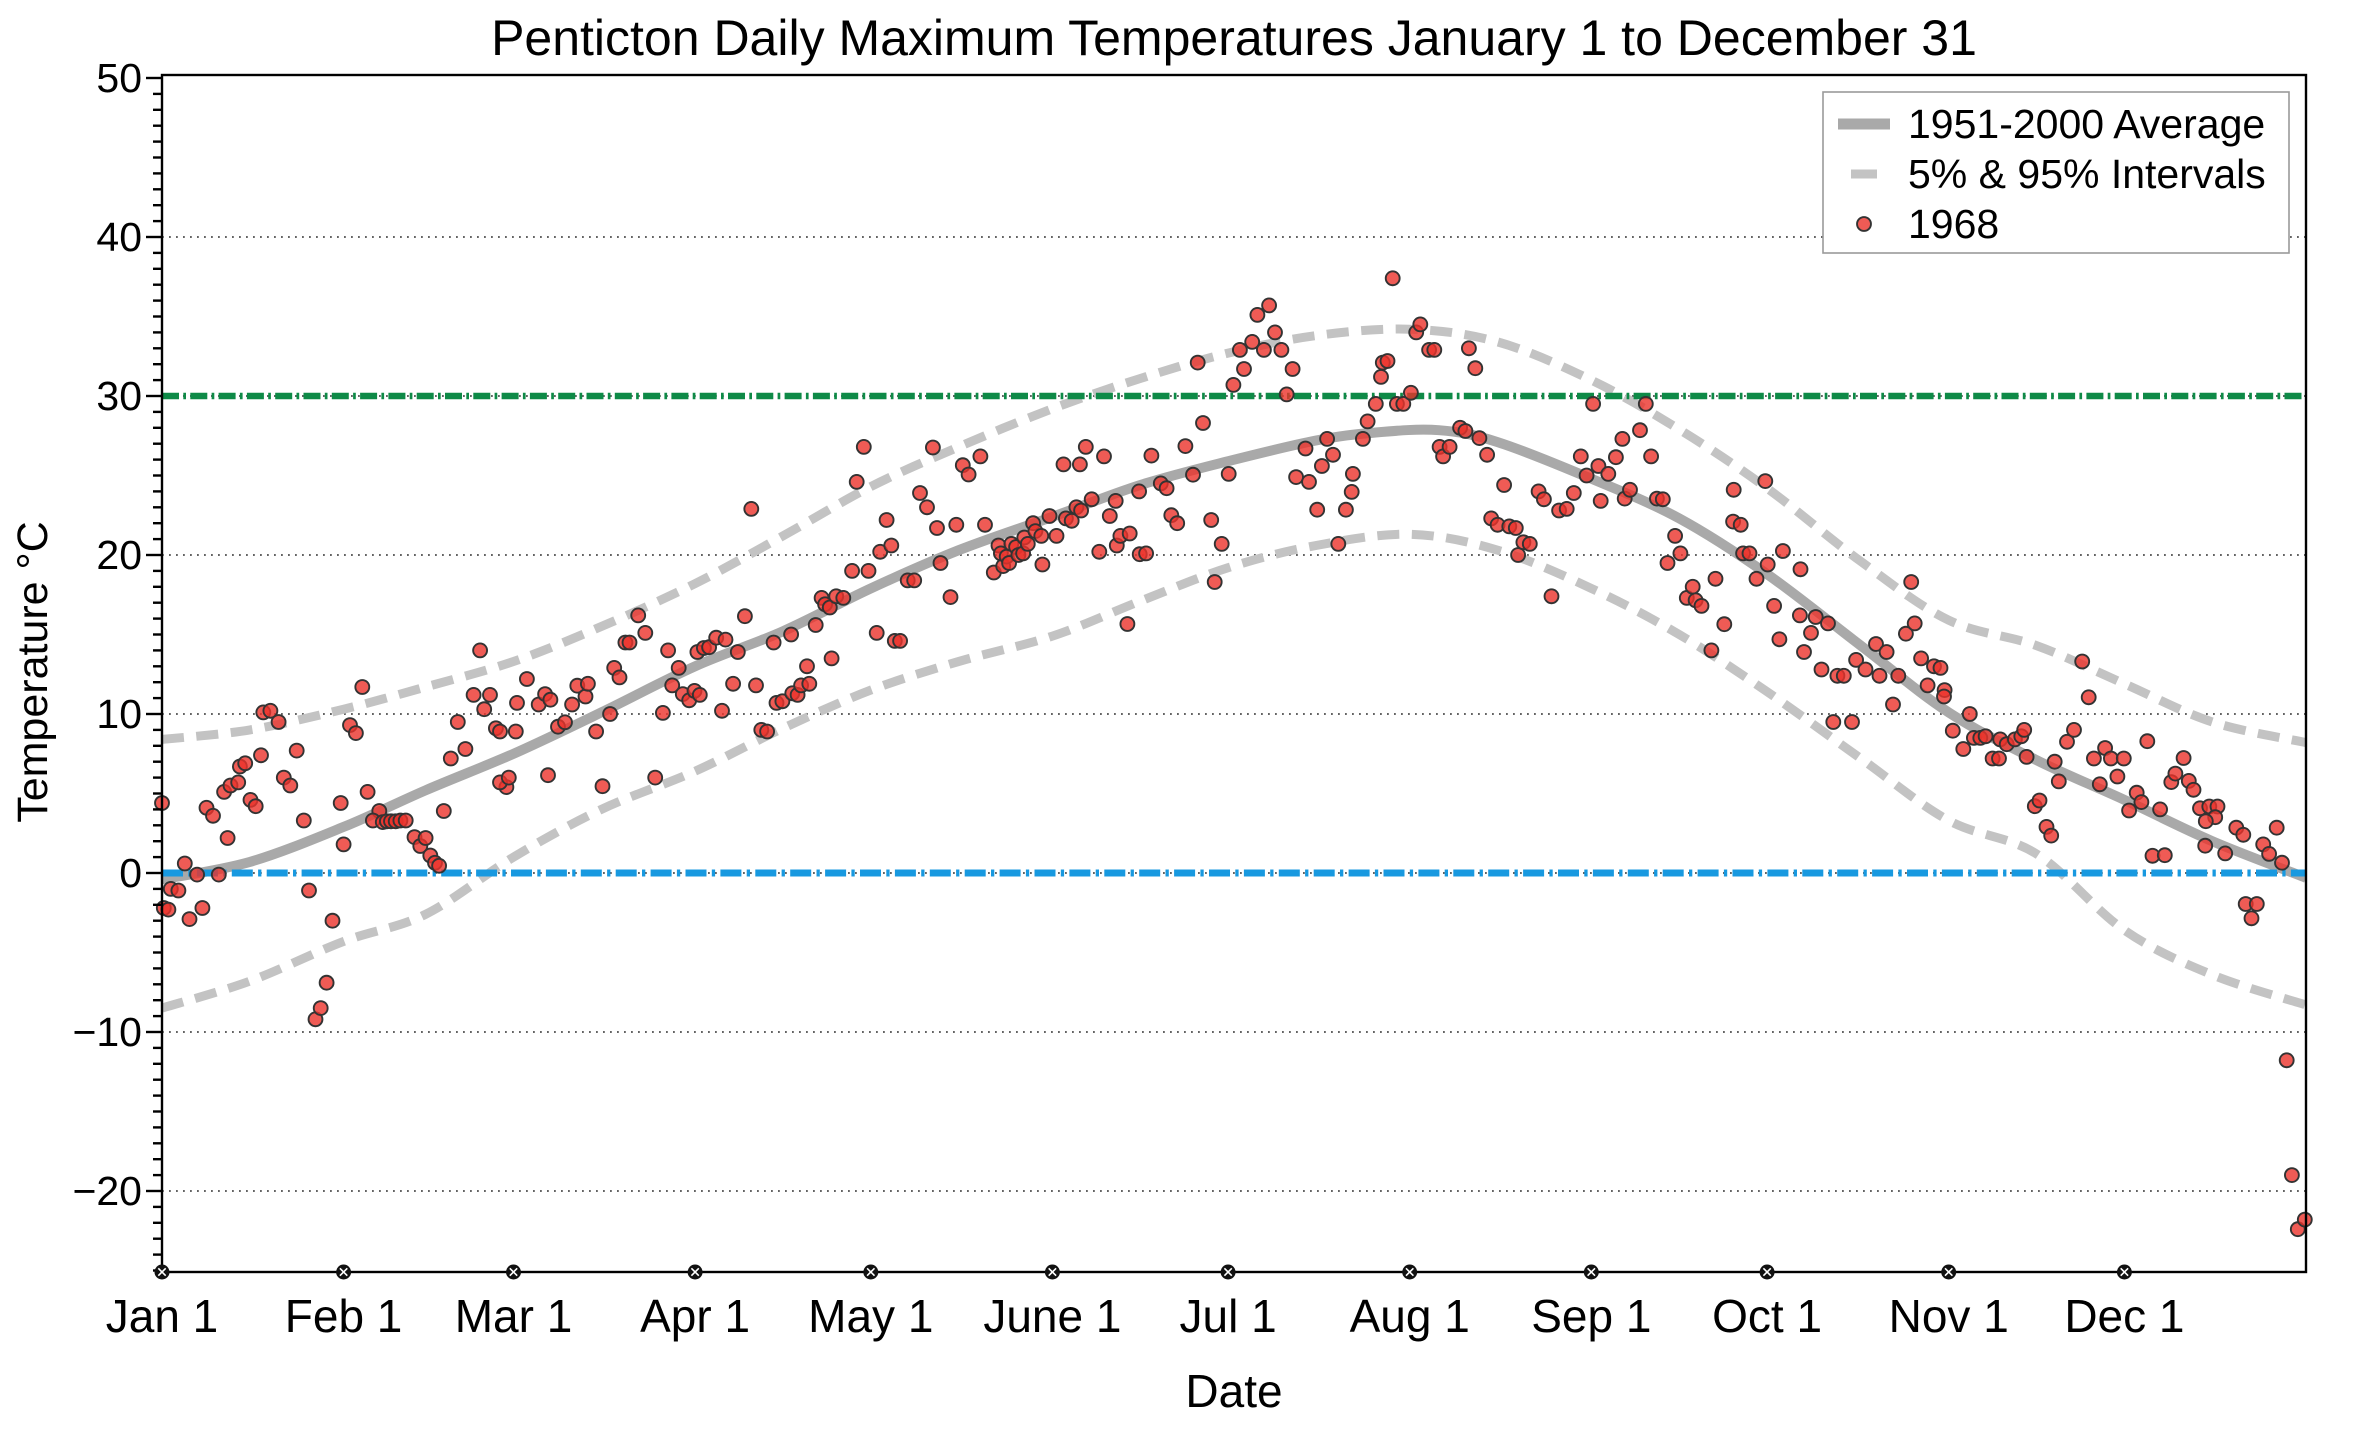  I want to click on svg-text: Jan 1, so click(162, 1316).